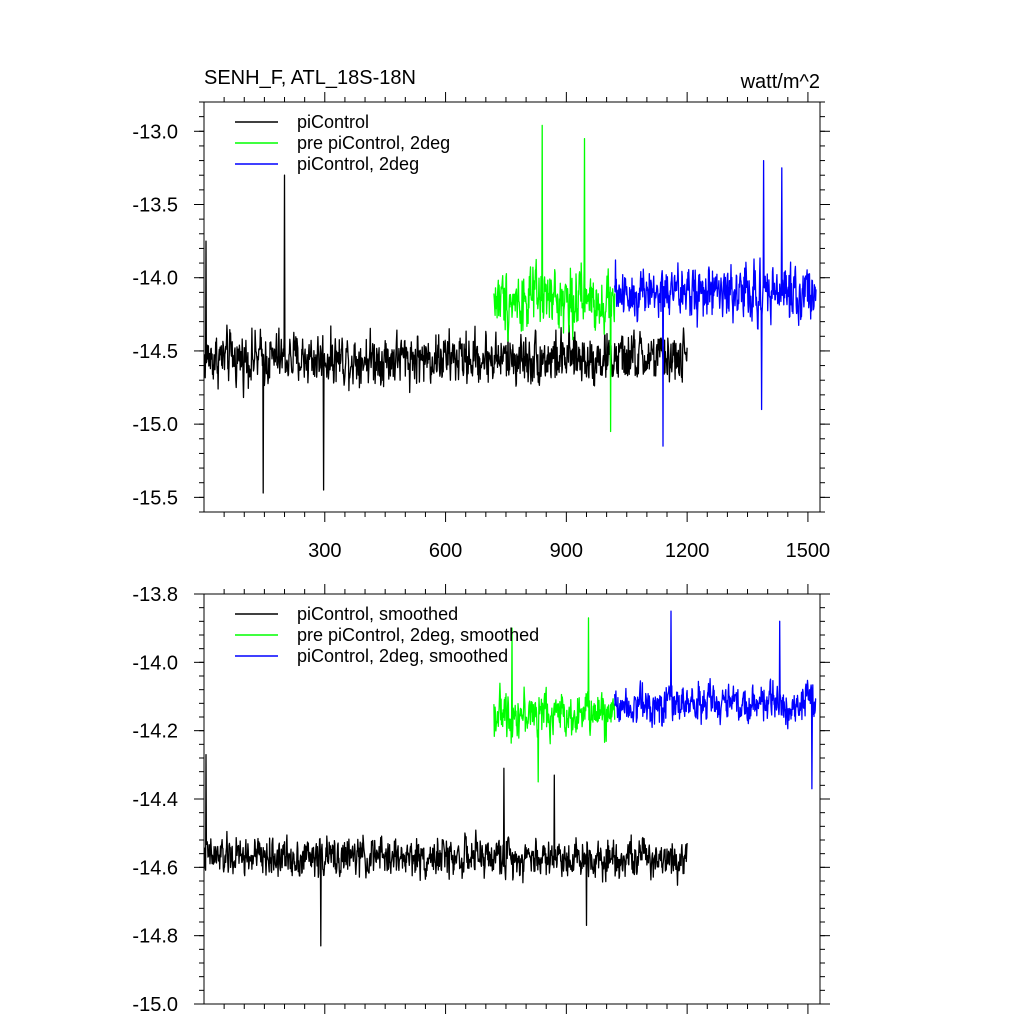  I want to click on legend-label: pre piControl, 2deg, smoothed, so click(418, 635).